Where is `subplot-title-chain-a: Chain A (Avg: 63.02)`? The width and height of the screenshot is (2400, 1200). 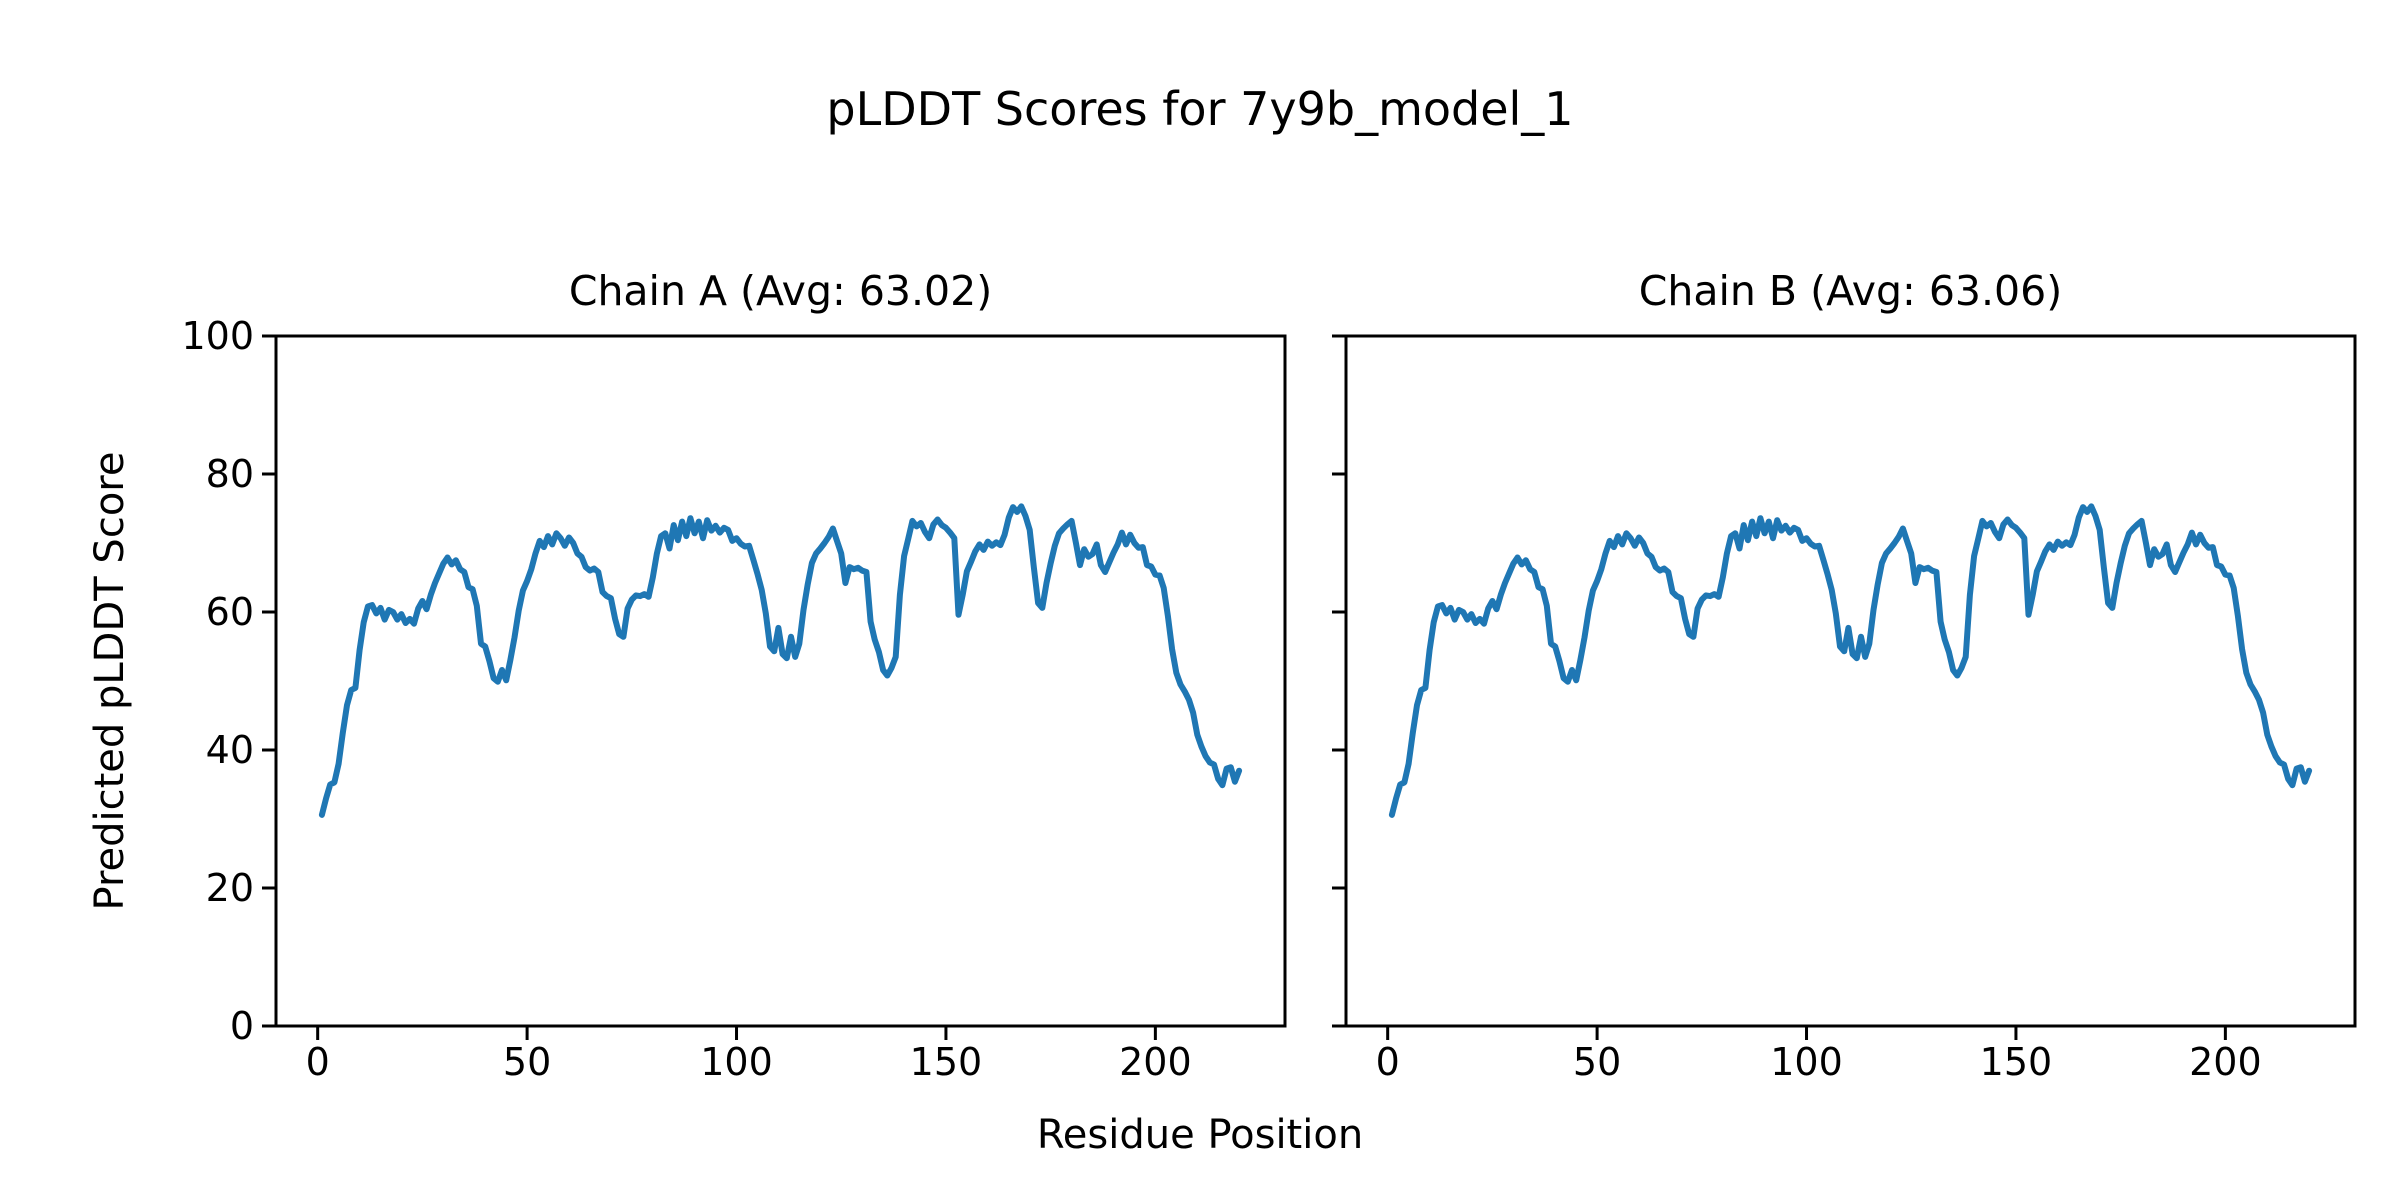
subplot-title-chain-a: Chain A (Avg: 63.02) is located at coordinates (780, 291).